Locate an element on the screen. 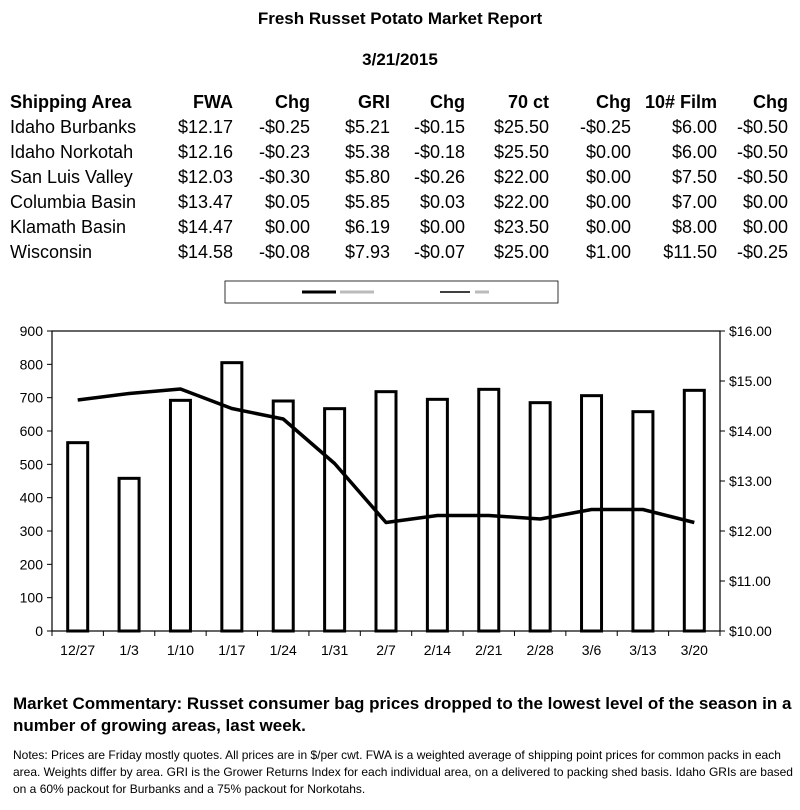  price-cell: $5.85 is located at coordinates (367, 202).